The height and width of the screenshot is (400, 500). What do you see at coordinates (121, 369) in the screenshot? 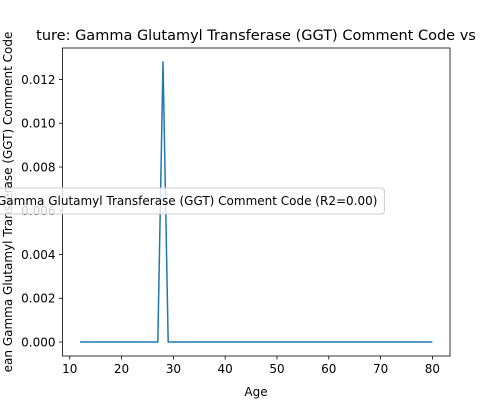
I see `x-tick-label: 20` at bounding box center [121, 369].